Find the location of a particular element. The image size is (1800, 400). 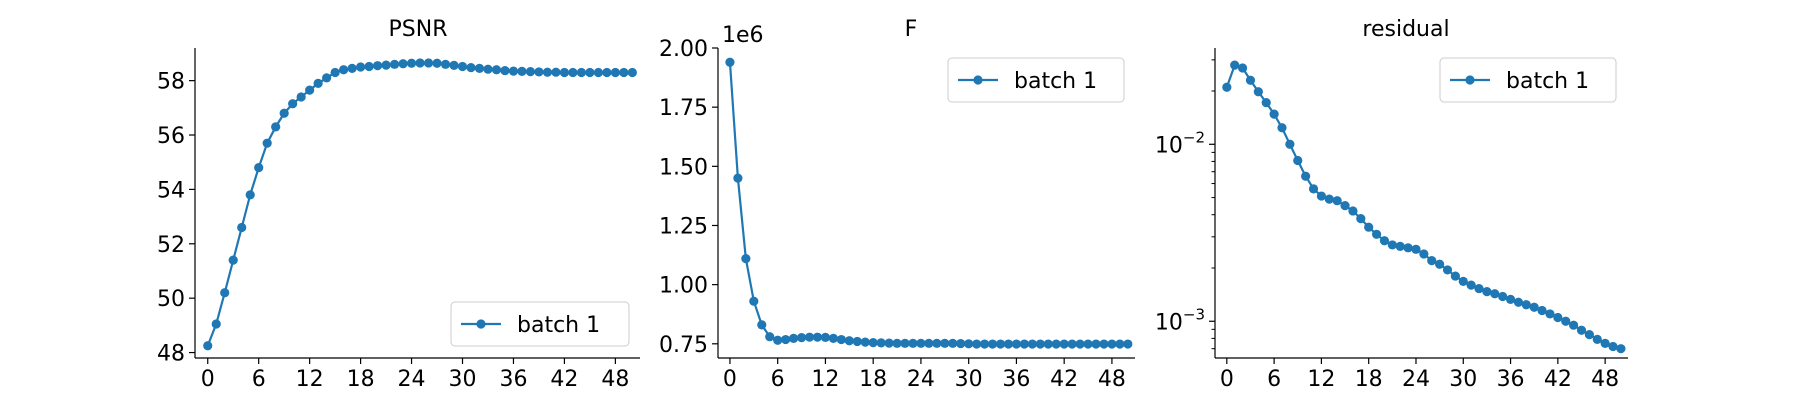

y-tick-label: 48 is located at coordinates (171, 354).